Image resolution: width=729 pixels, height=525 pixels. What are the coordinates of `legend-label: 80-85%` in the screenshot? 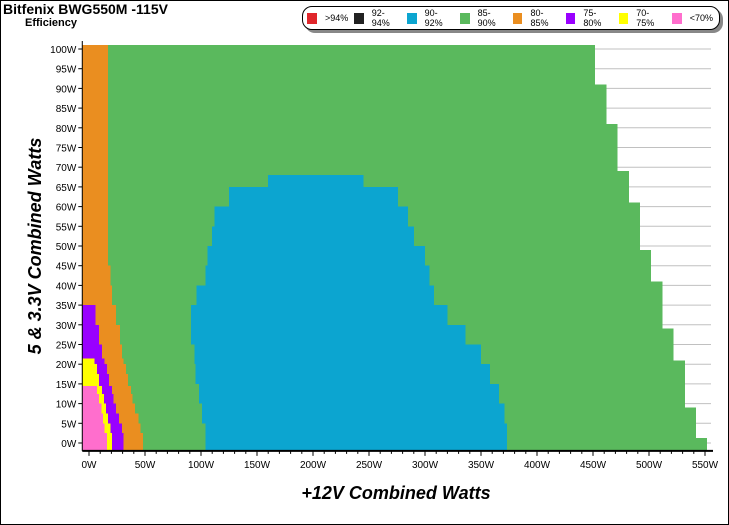 It's located at (539, 18).